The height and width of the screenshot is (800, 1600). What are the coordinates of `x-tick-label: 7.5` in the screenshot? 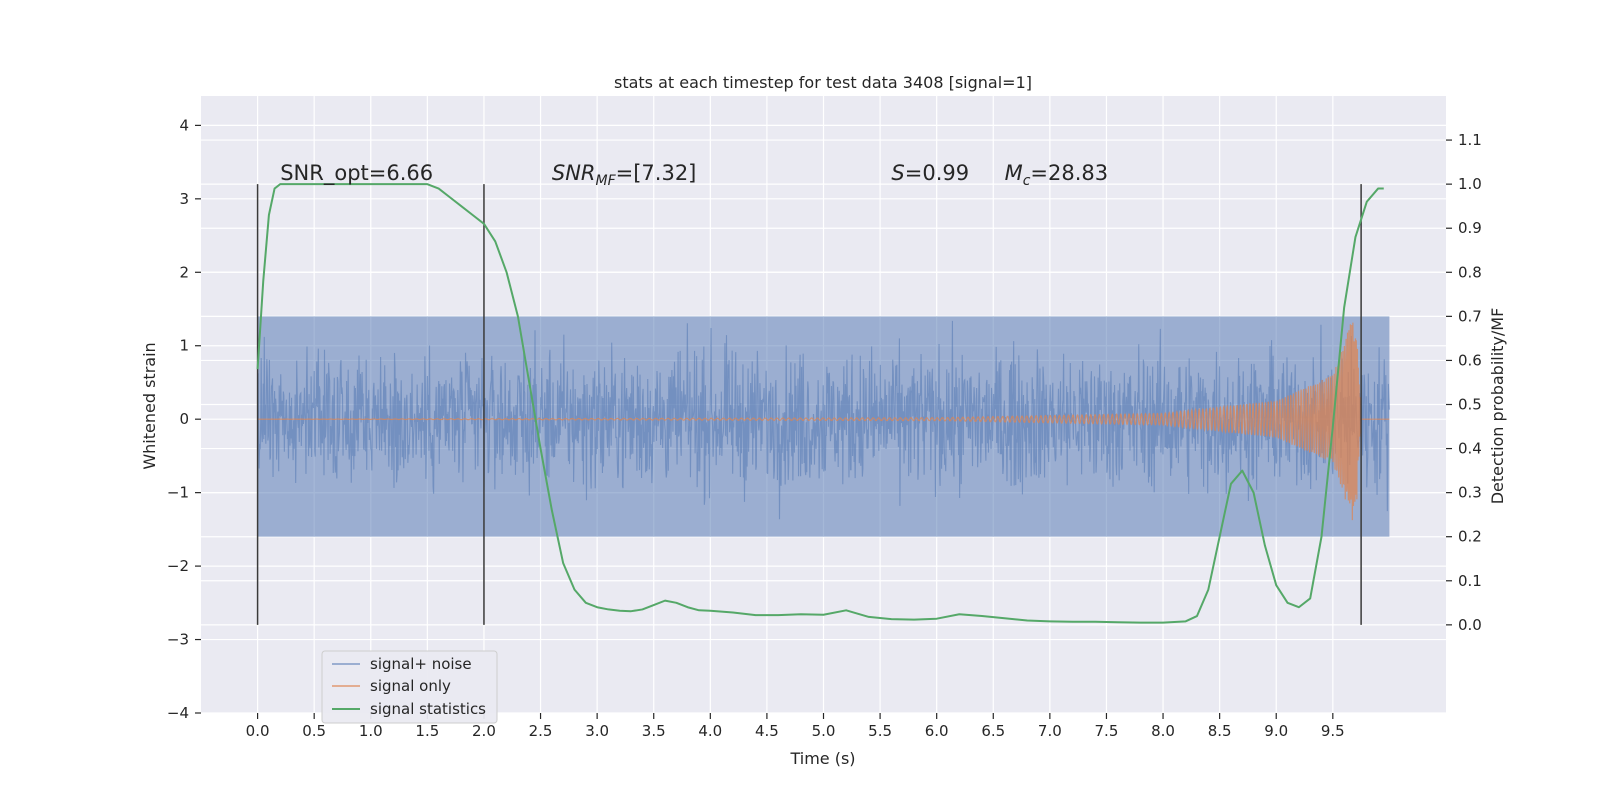 It's located at (1107, 731).